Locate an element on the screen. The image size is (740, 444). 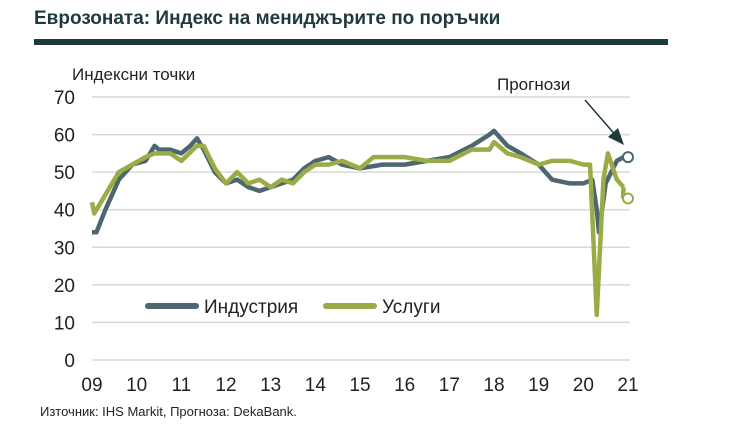
y-tick-label: 0 is located at coordinates (69, 361).